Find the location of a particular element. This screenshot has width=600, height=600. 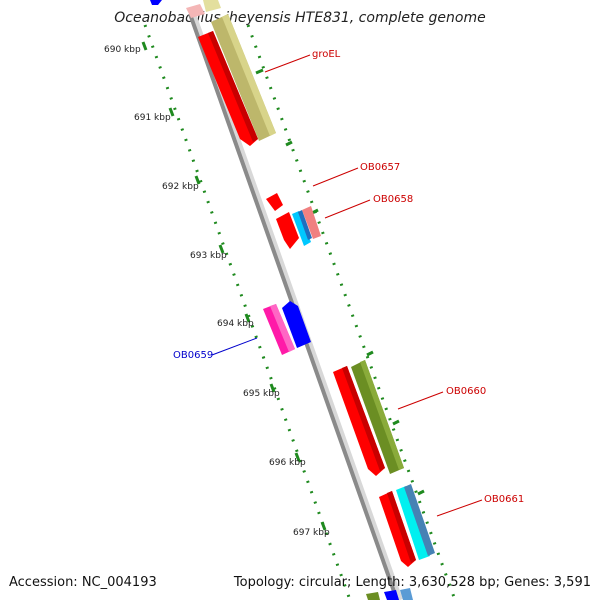

gene-ob0658-cyan is located at coordinates (301, 228).